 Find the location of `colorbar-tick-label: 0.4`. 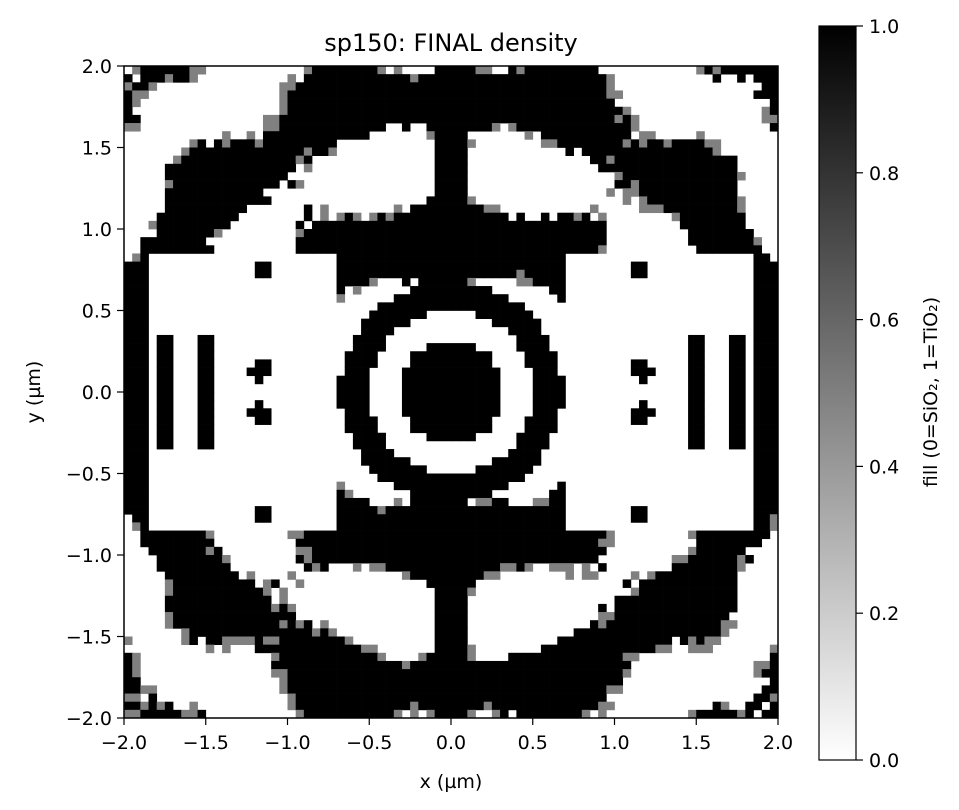

colorbar-tick-label: 0.4 is located at coordinates (884, 467).